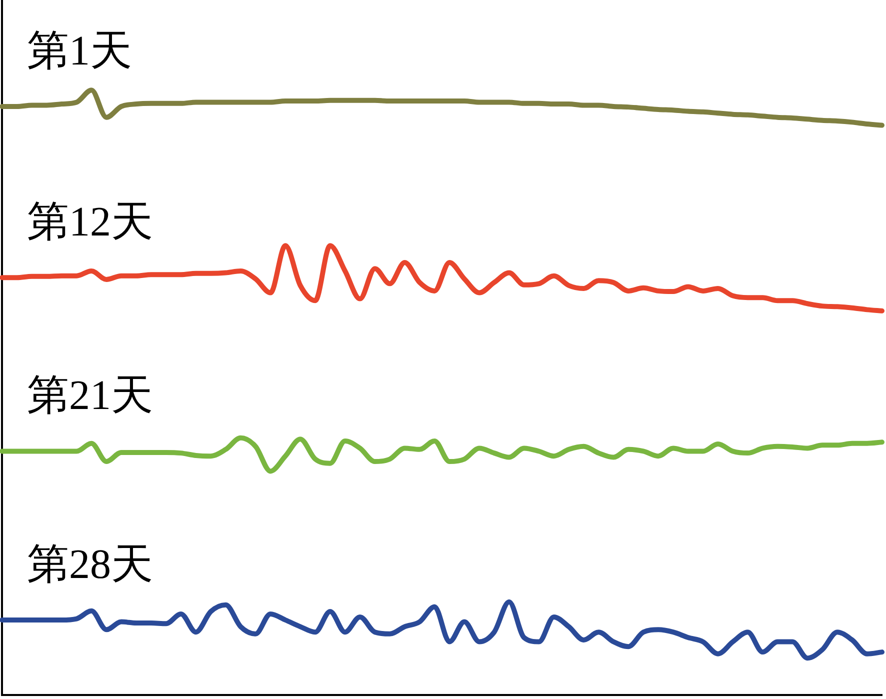  I want to click on series-label: 第1天, so click(79, 51).